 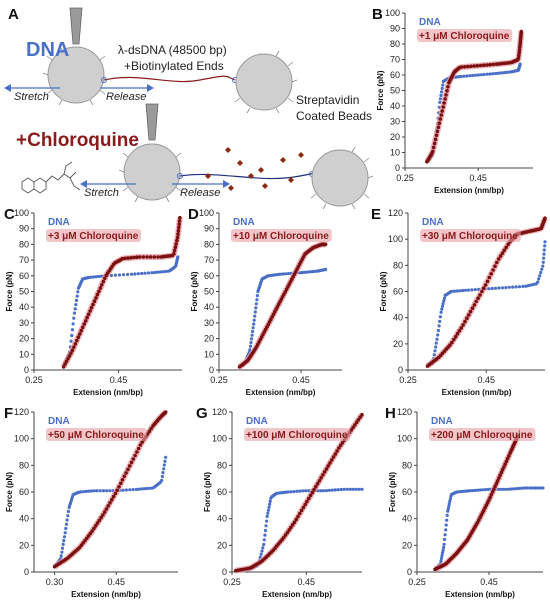 I want to click on release-arrowhead-top, so click(x=150, y=88).